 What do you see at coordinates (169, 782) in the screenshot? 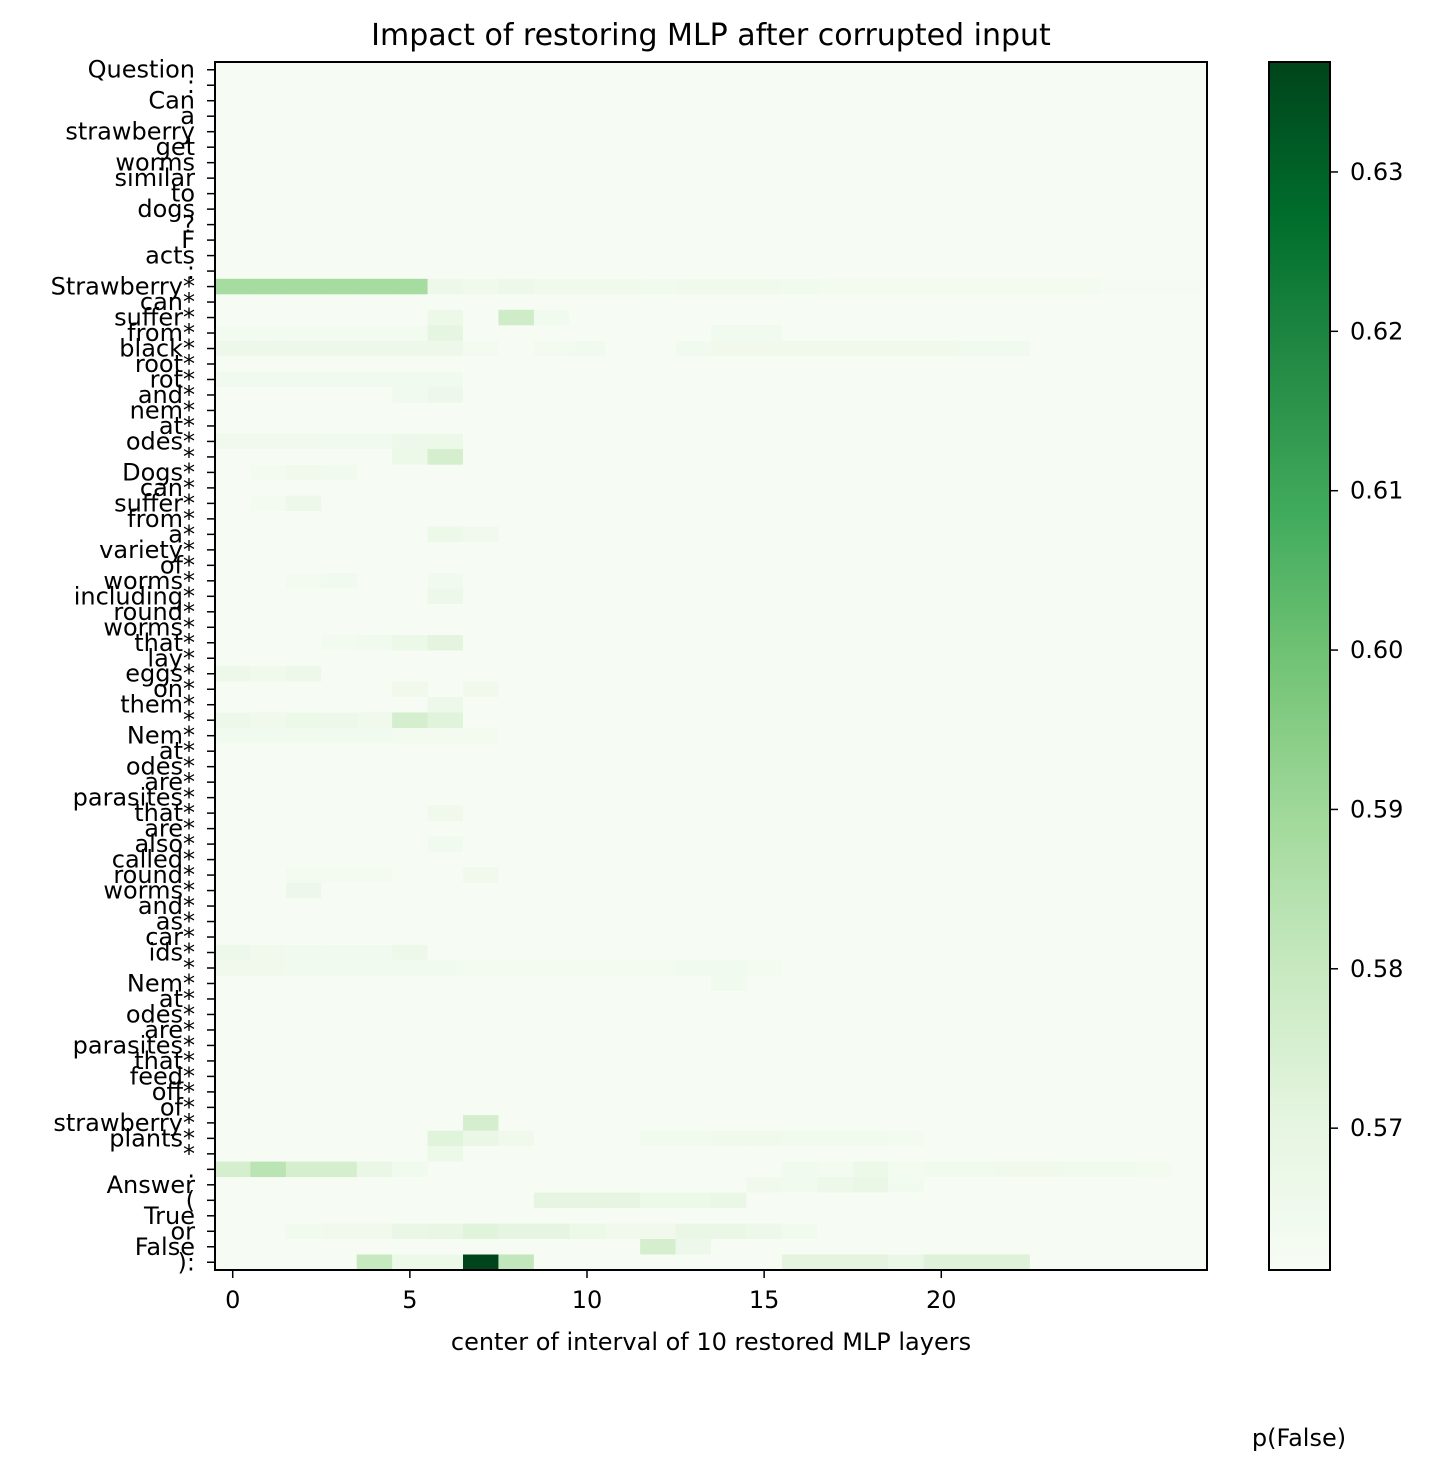
I see `y-tick-label: are*` at bounding box center [169, 782].